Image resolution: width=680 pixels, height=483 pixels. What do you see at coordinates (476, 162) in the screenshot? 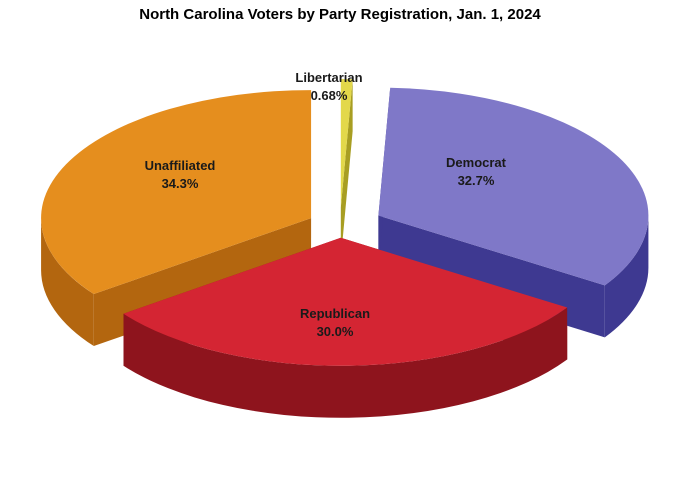
I see `slice-name-democrat: Democrat` at bounding box center [476, 162].